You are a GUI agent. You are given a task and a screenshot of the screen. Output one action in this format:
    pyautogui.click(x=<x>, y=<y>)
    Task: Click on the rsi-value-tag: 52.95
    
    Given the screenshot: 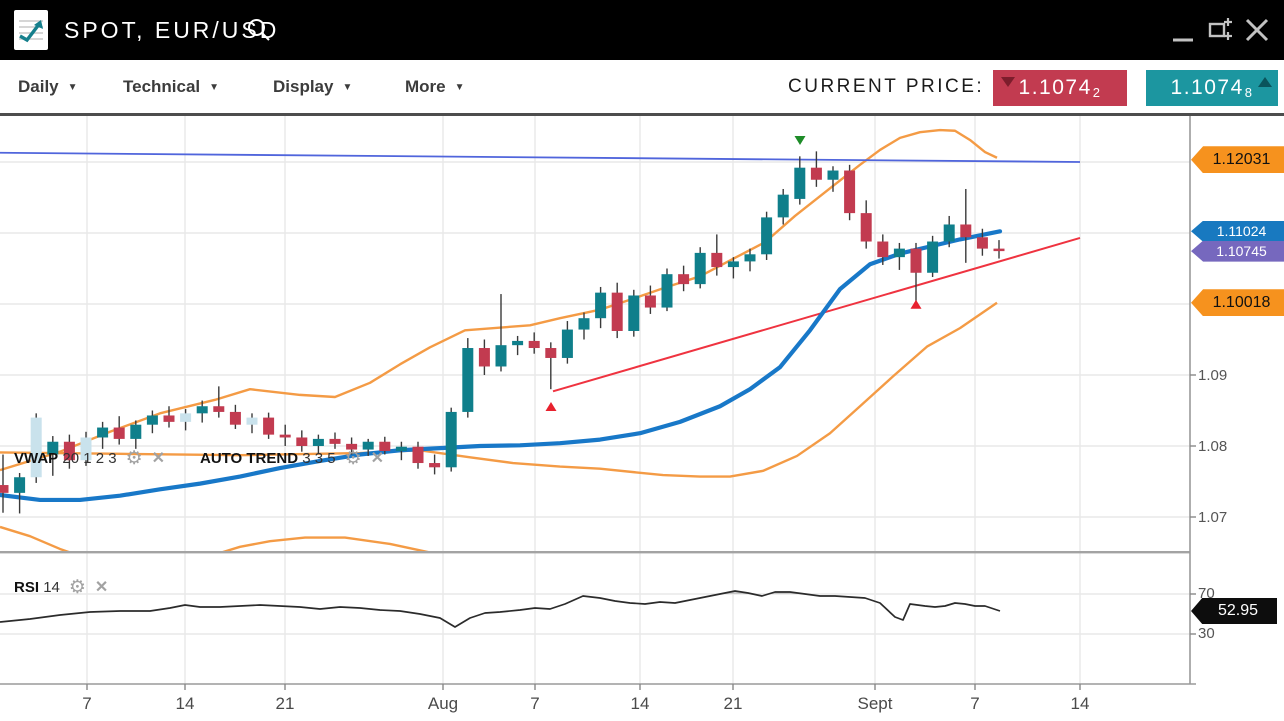 What is the action you would take?
    pyautogui.click(x=1234, y=611)
    